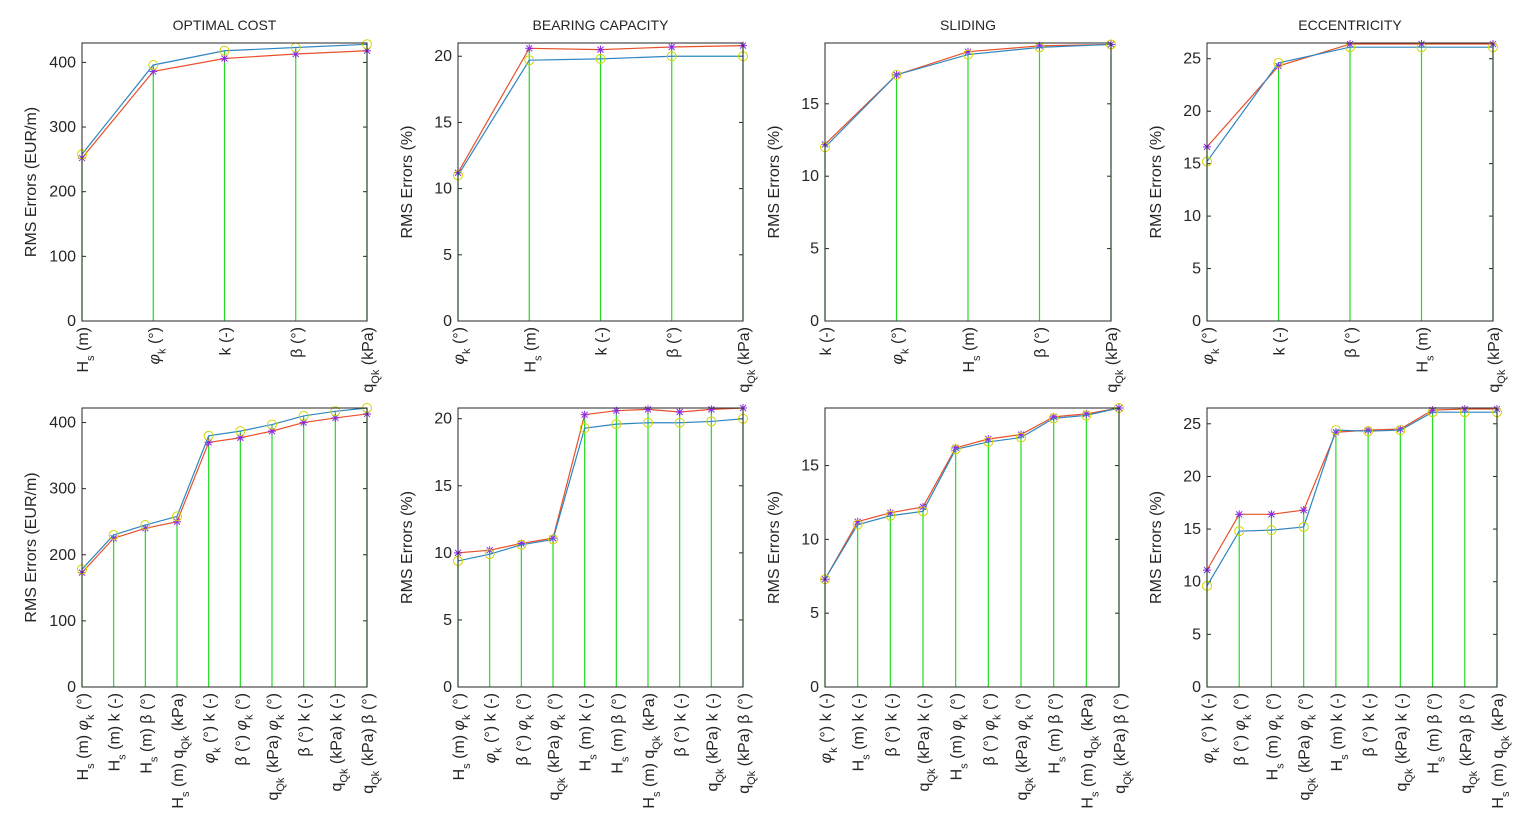 This screenshot has width=1522, height=835. Describe the element at coordinates (960, 736) in the screenshot. I see `x-tick-label: Hs (m) φk (°)` at that location.